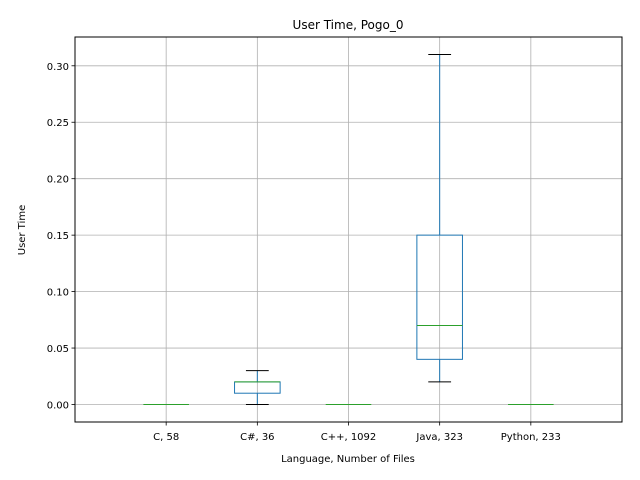  I want to click on x-tick-label: Python, 233, so click(531, 437).